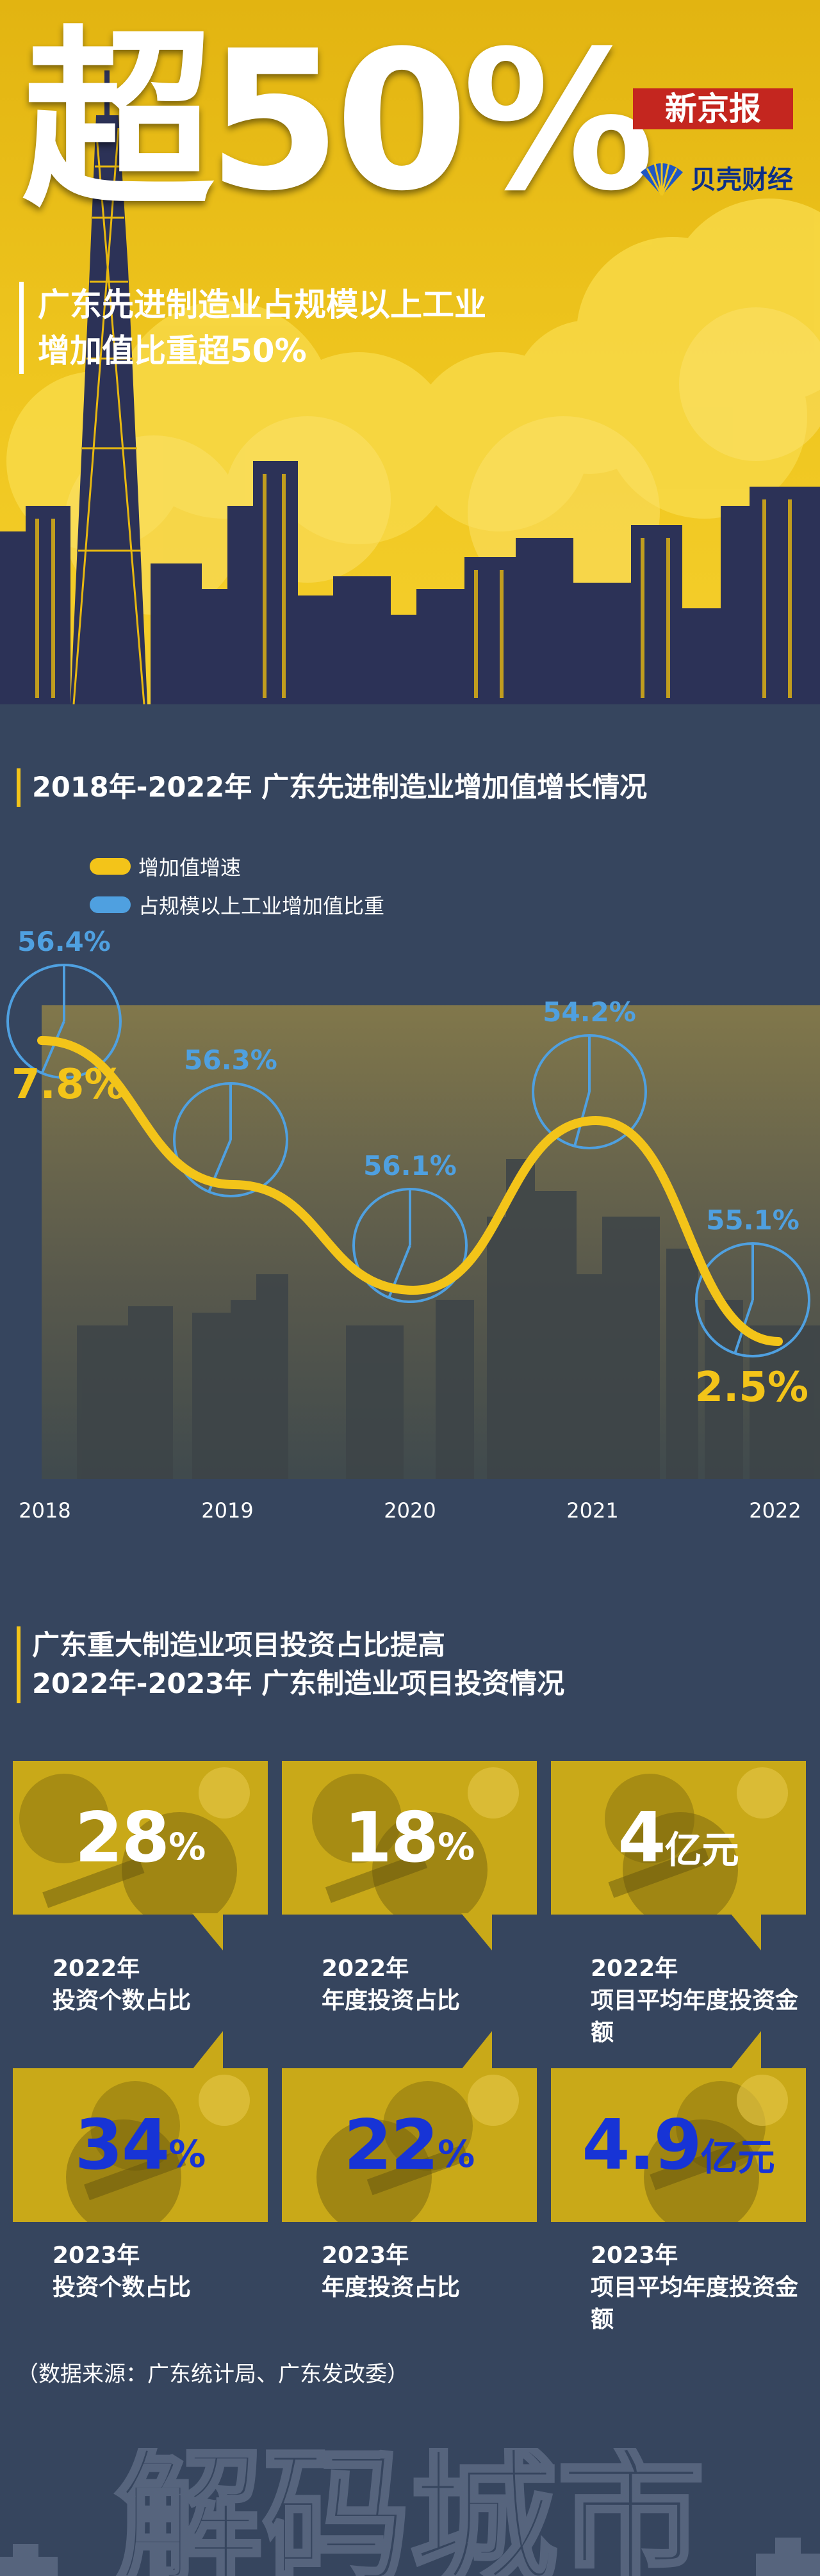 This screenshot has width=820, height=2576. I want to click on hero-subtitle-line: 广东先进制造业占规模以上工业, so click(262, 304).